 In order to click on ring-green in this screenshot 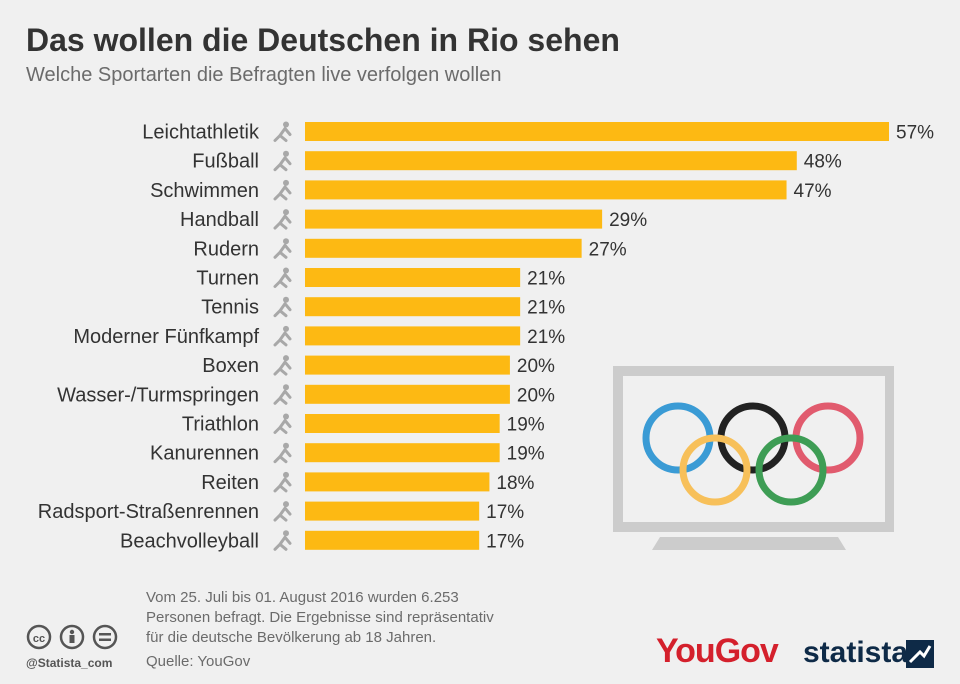, I will do `click(791, 470)`.